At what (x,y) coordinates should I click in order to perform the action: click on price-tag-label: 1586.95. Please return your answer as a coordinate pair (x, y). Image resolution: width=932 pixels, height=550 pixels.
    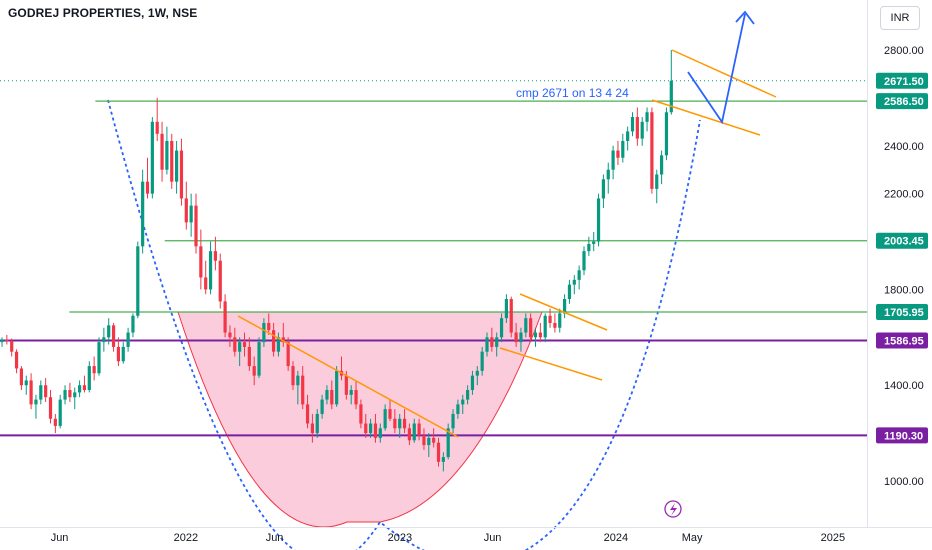
    Looking at the image, I should click on (904, 341).